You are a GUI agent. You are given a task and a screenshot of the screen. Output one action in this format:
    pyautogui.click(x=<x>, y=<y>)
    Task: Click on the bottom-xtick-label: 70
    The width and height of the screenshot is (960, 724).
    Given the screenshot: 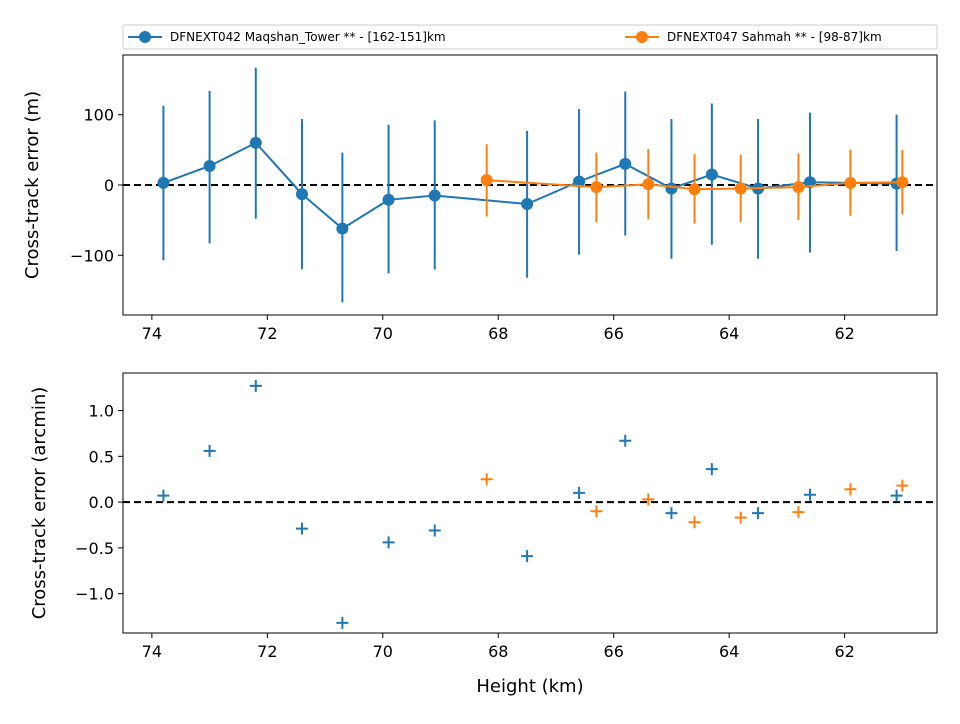 What is the action you would take?
    pyautogui.click(x=383, y=651)
    